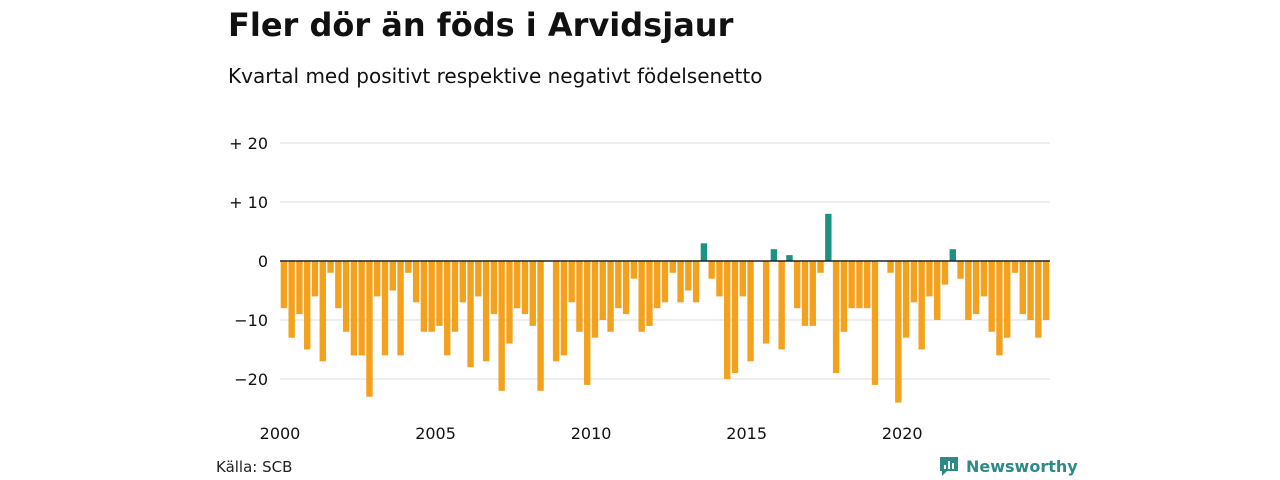  Describe the element at coordinates (248, 202) in the screenshot. I see `y-tick-label: + 10` at that location.